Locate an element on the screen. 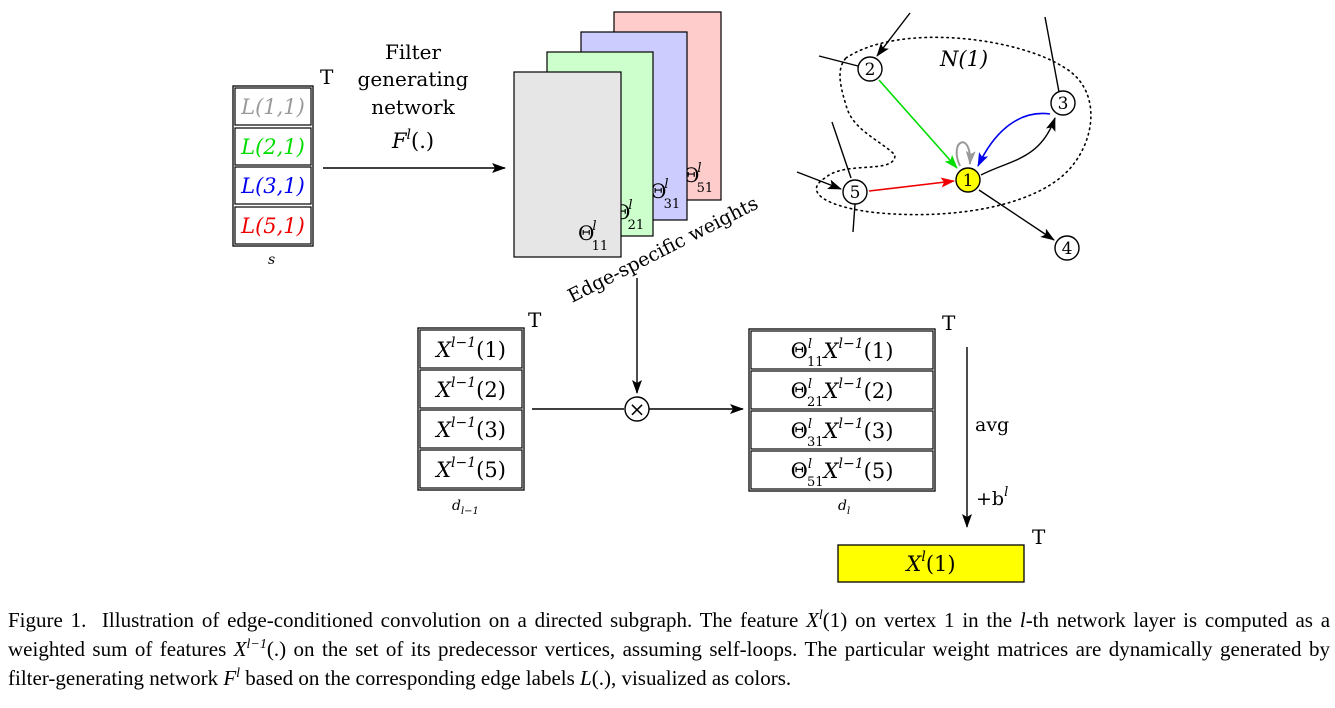  multiply-node: × is located at coordinates (637, 409).